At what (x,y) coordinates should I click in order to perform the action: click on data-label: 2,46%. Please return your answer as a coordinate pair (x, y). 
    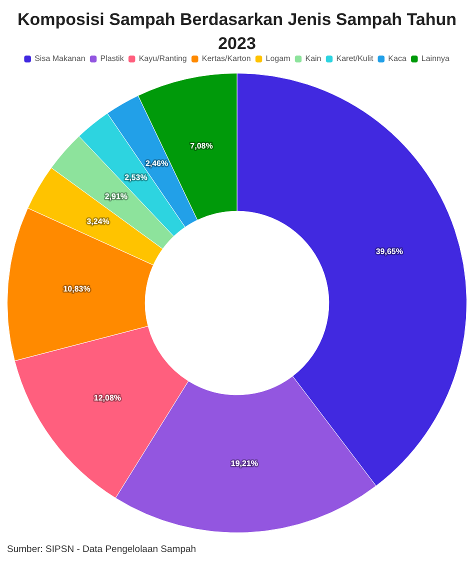
    Looking at the image, I should click on (156, 163).